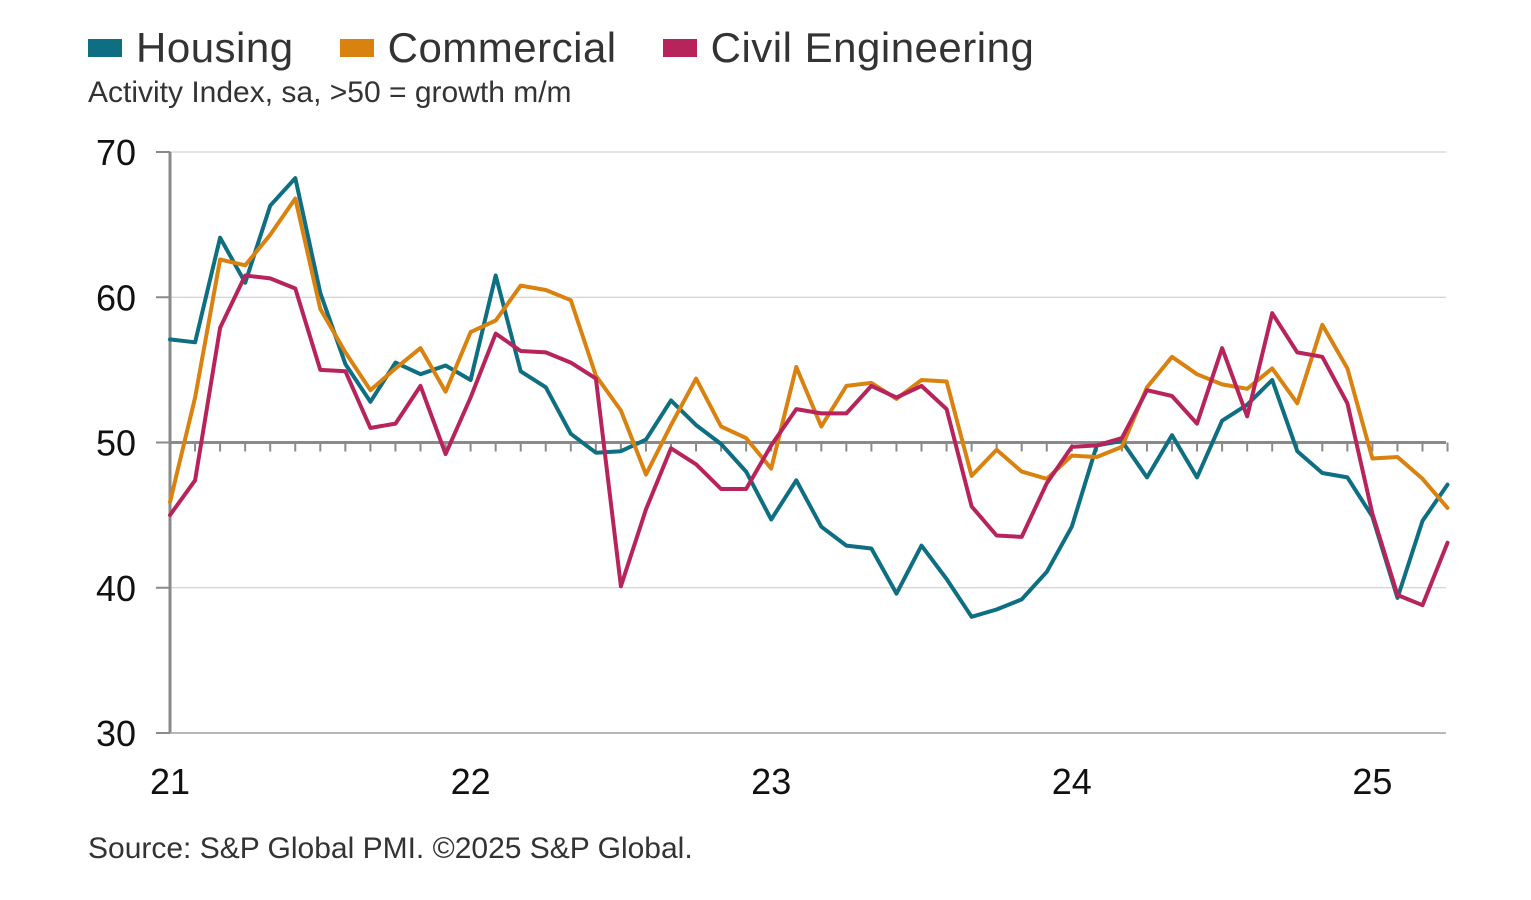 The width and height of the screenshot is (1531, 900). I want to click on x-tick-label-25: 25, so click(1372, 781).